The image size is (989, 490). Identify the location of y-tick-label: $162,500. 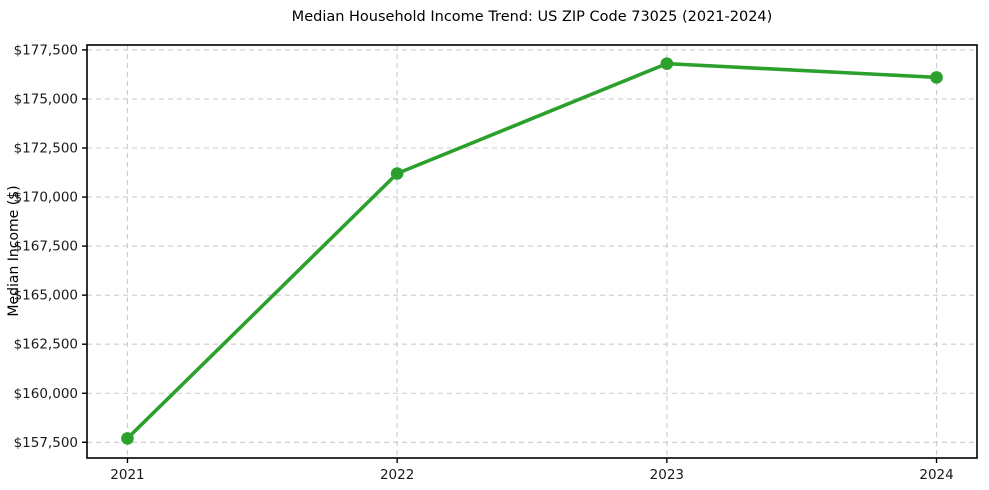
(46, 345).